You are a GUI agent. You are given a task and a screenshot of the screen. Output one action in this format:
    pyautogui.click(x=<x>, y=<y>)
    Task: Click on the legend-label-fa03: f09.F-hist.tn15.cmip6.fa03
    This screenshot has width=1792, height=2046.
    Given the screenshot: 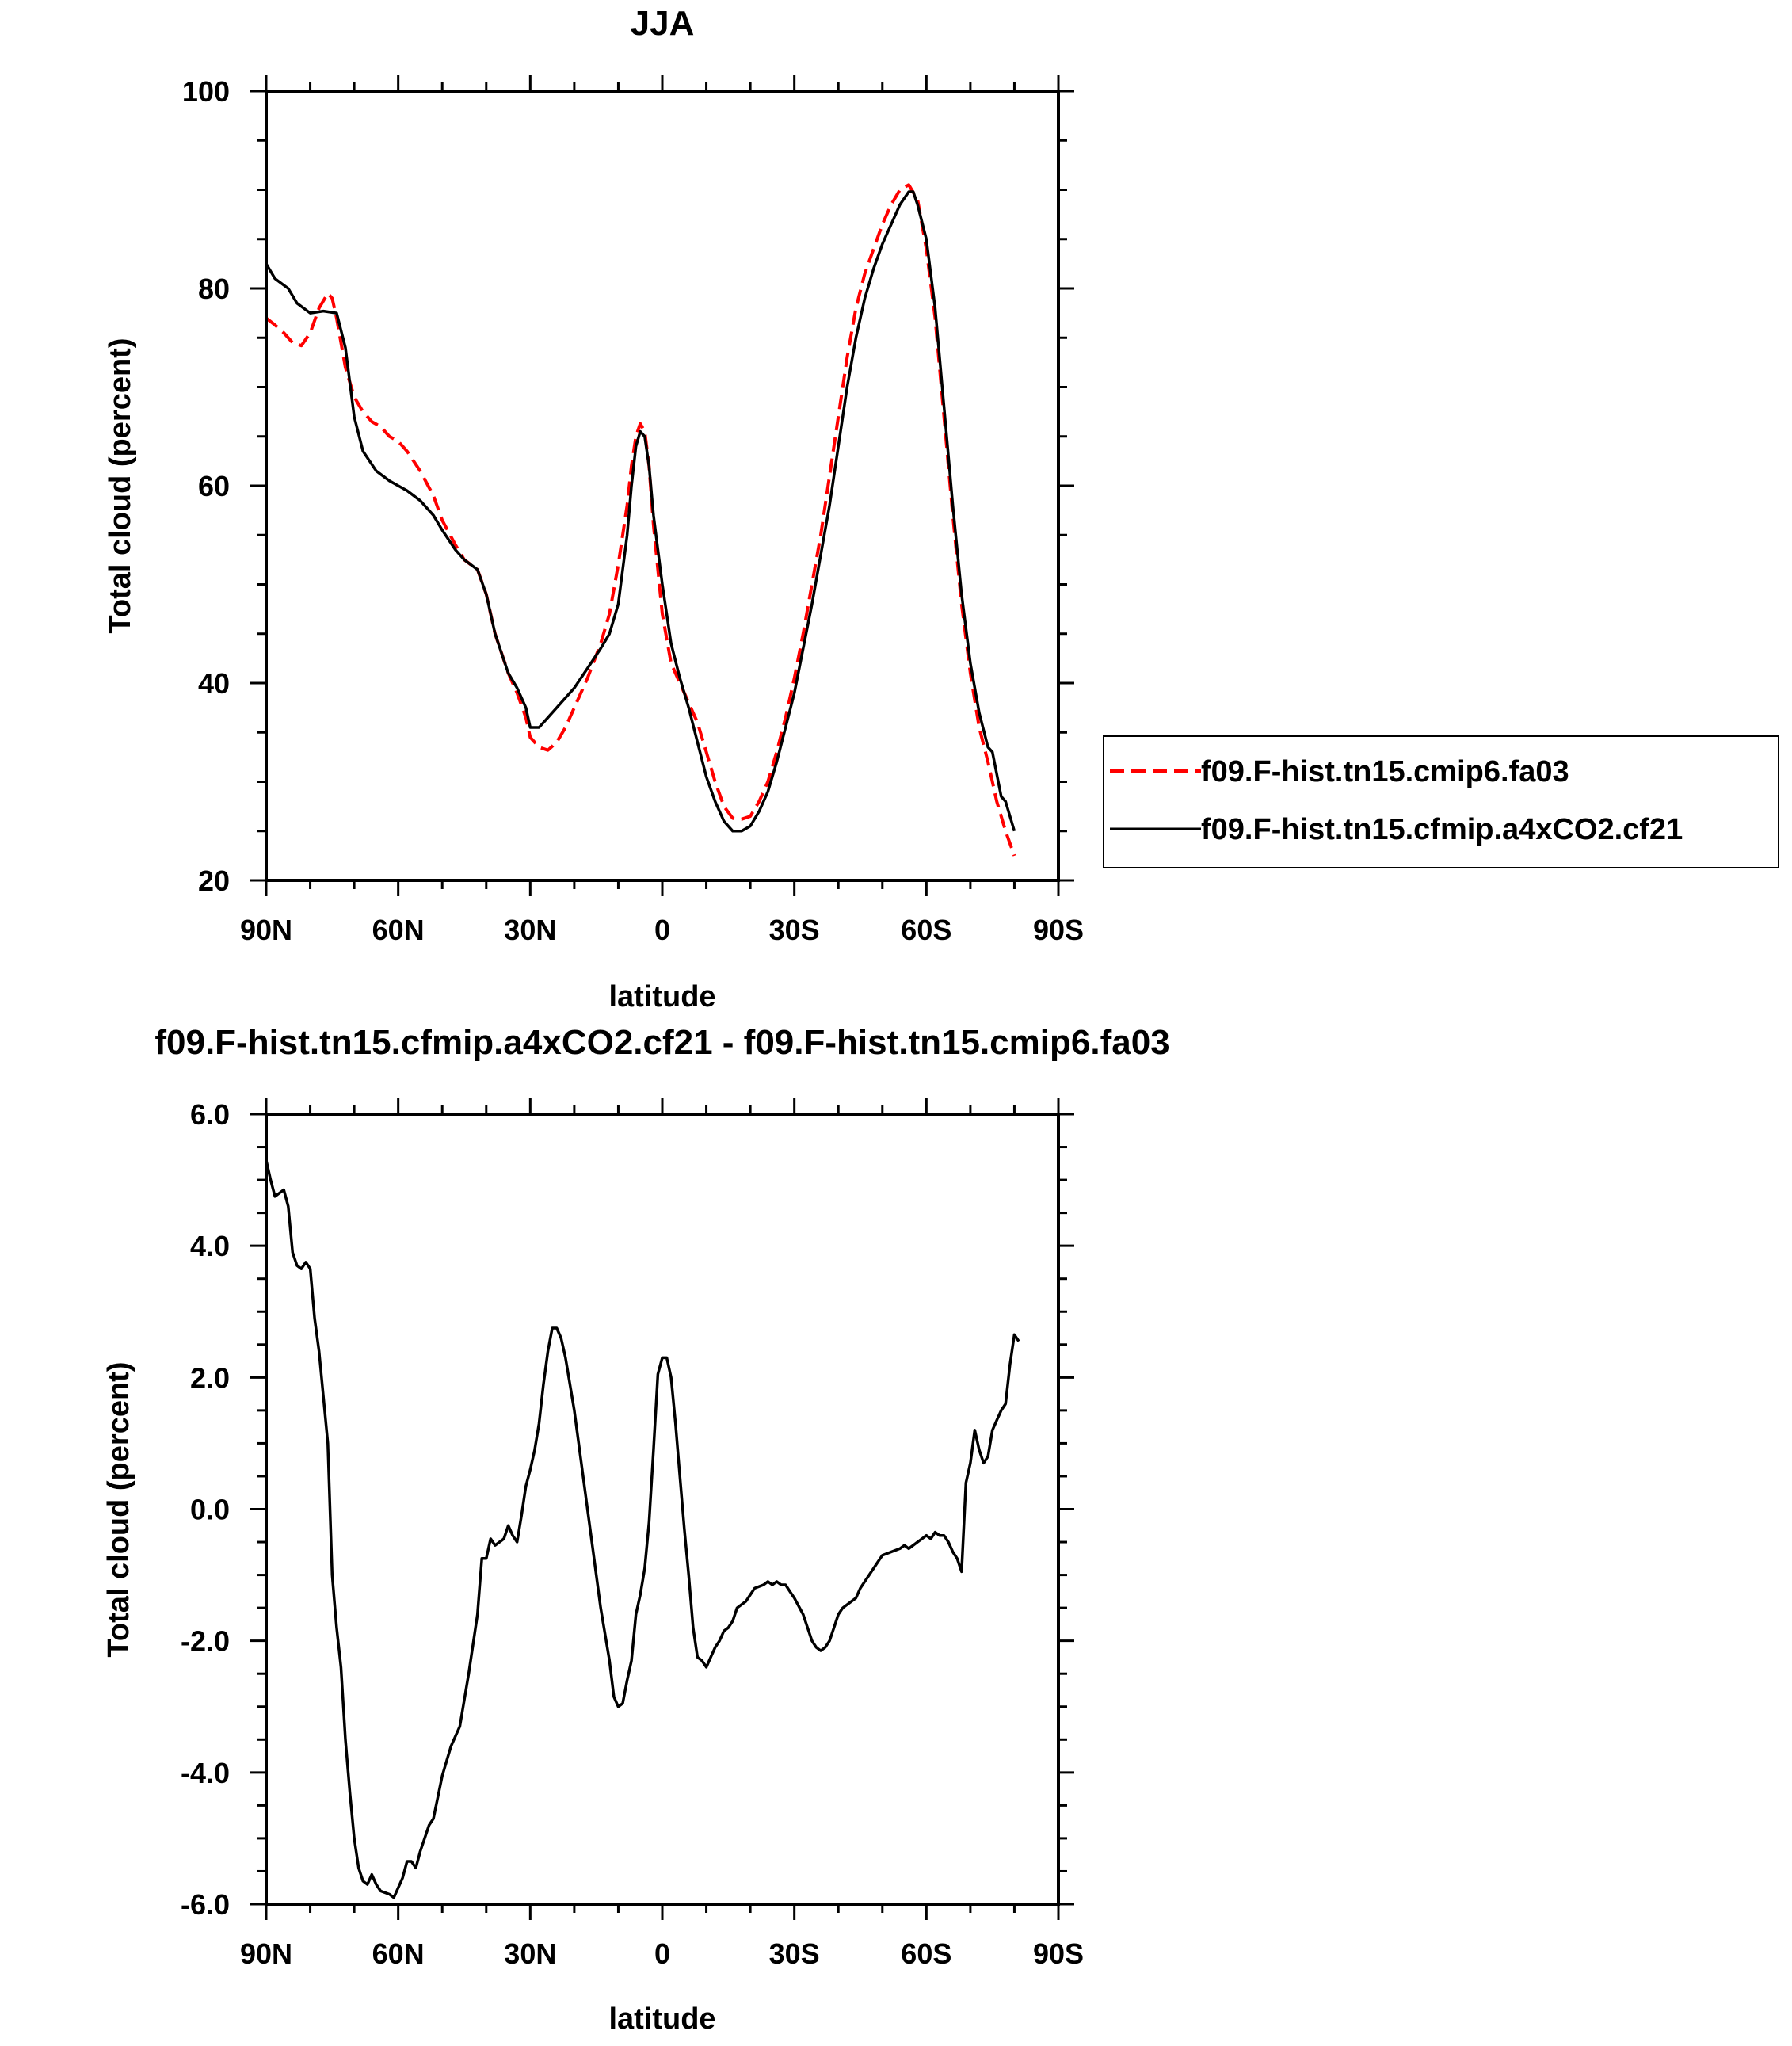 What is the action you would take?
    pyautogui.click(x=1385, y=771)
    